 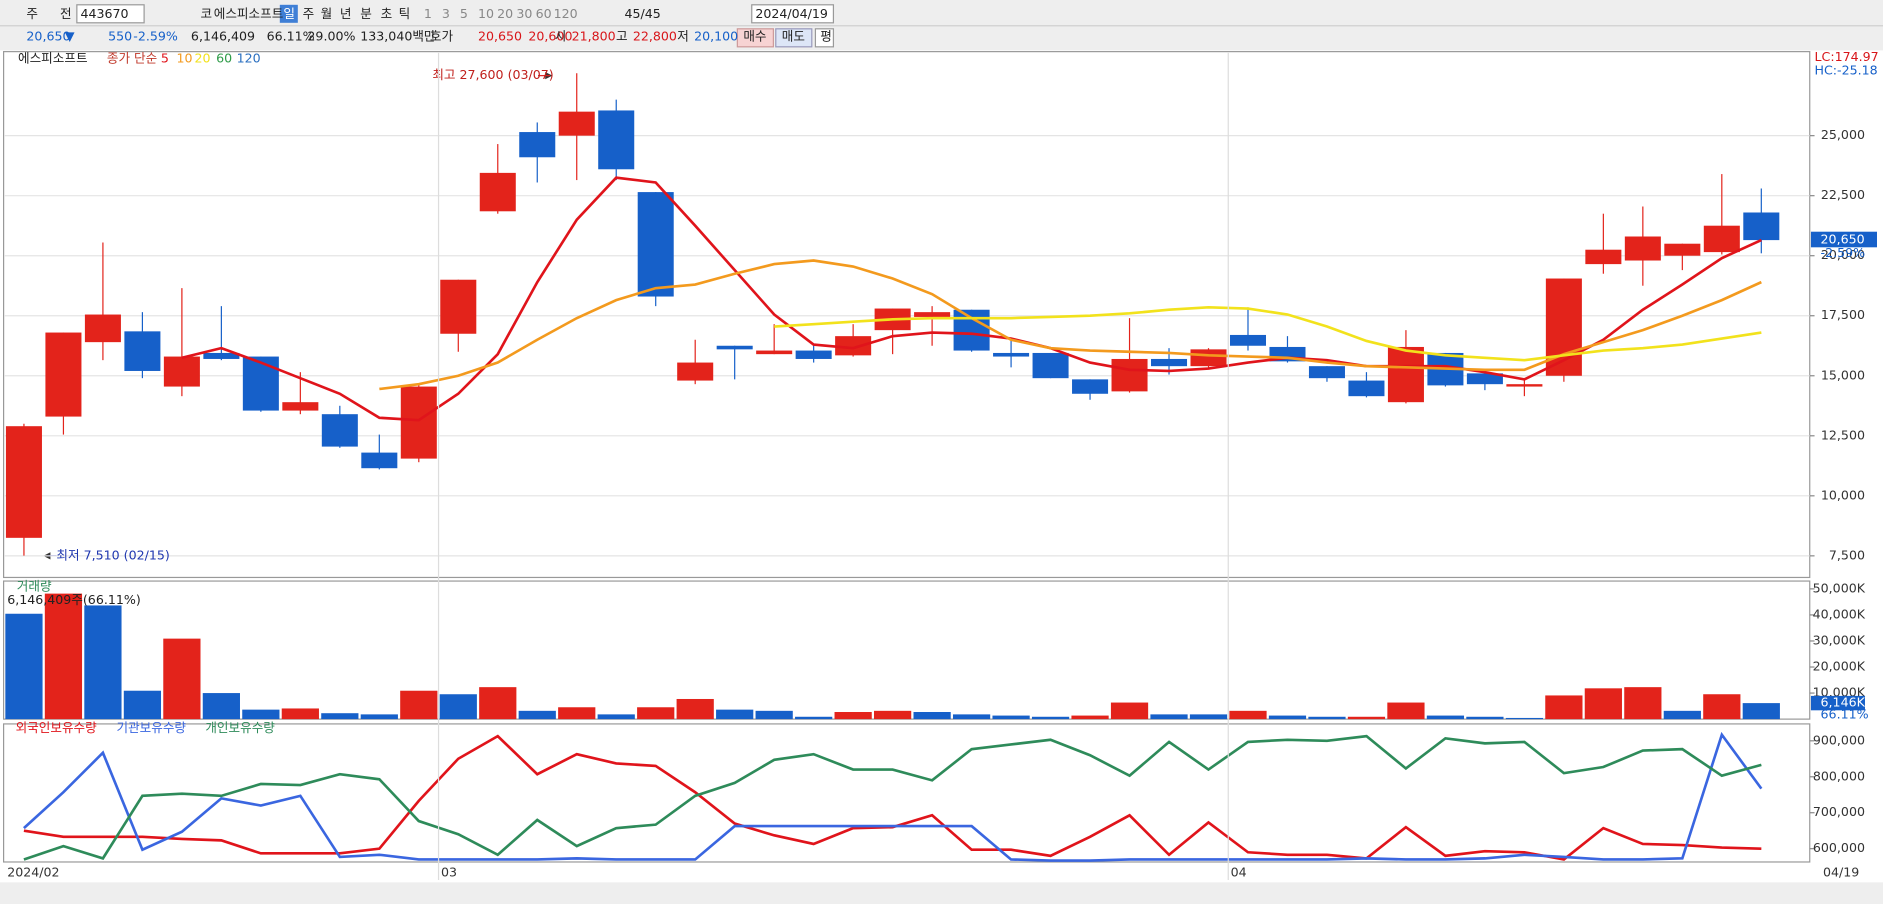 What do you see at coordinates (755, 38) in the screenshot?
I see `buy-button` at bounding box center [755, 38].